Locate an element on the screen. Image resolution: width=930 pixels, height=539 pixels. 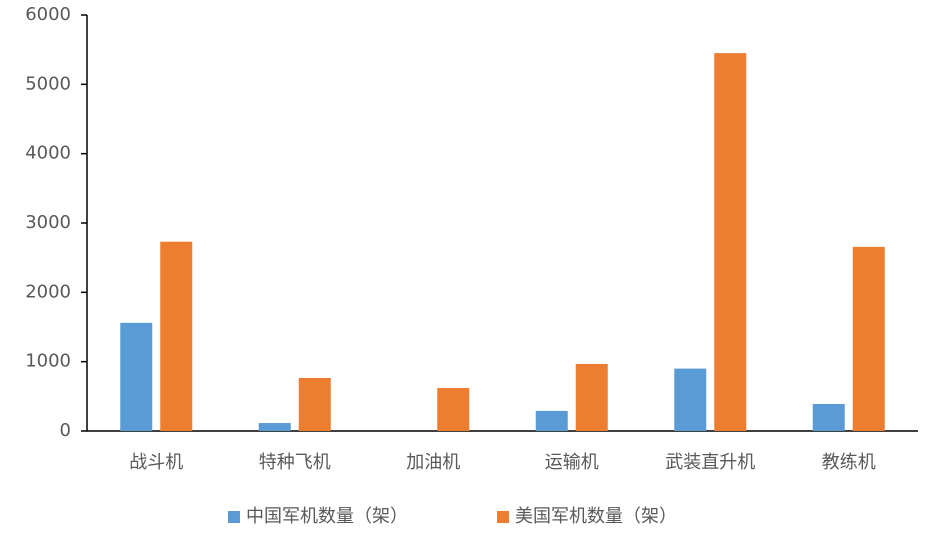
x-tick-label: 特种飞机 is located at coordinates (295, 462).